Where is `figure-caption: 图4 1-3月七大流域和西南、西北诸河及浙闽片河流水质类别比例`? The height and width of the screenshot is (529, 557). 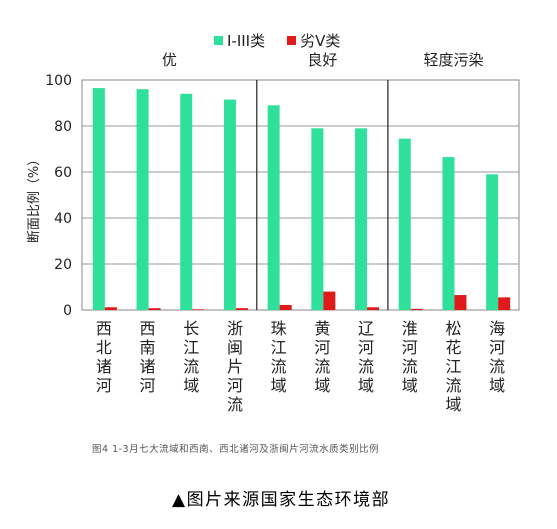
figure-caption: 图4 1-3月七大流域和西南、西北诸河及浙闽片河流水质类别比例 is located at coordinates (236, 449).